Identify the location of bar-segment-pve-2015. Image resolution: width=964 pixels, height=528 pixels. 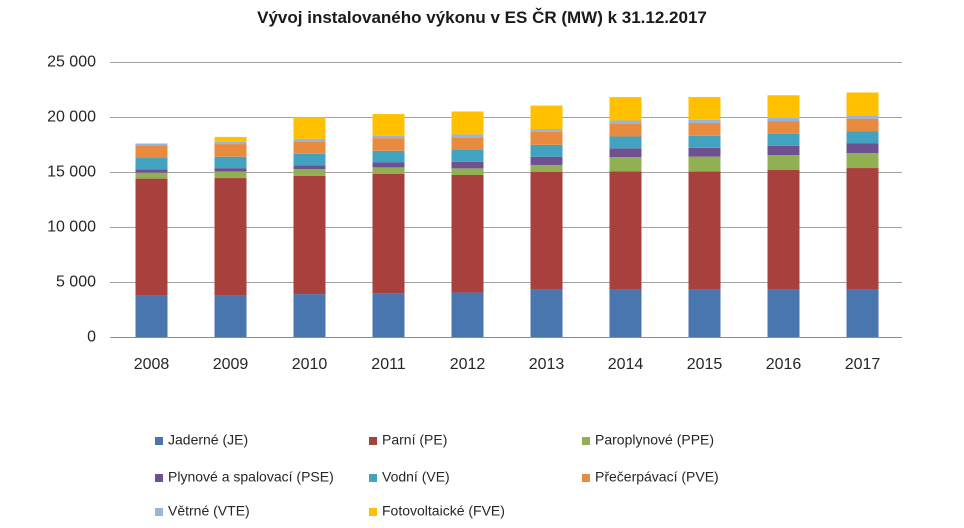
(704, 129).